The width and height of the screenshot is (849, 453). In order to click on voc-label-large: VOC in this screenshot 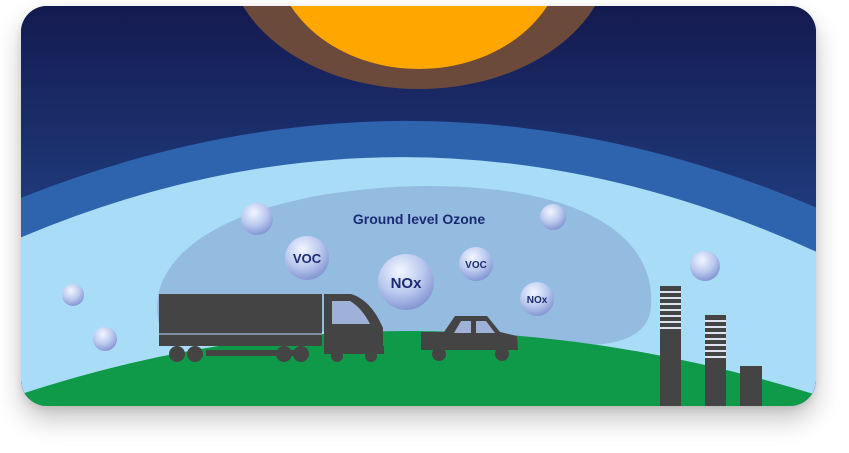, I will do `click(307, 258)`.